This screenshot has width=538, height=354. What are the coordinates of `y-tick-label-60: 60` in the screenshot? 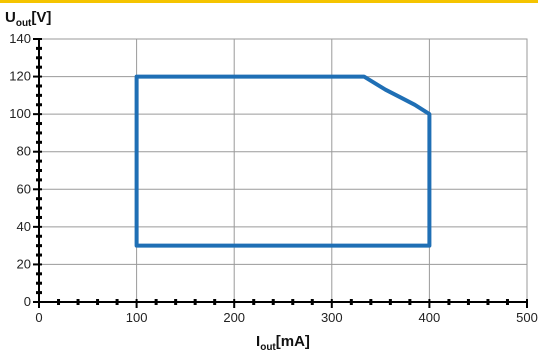 It's located at (24, 188).